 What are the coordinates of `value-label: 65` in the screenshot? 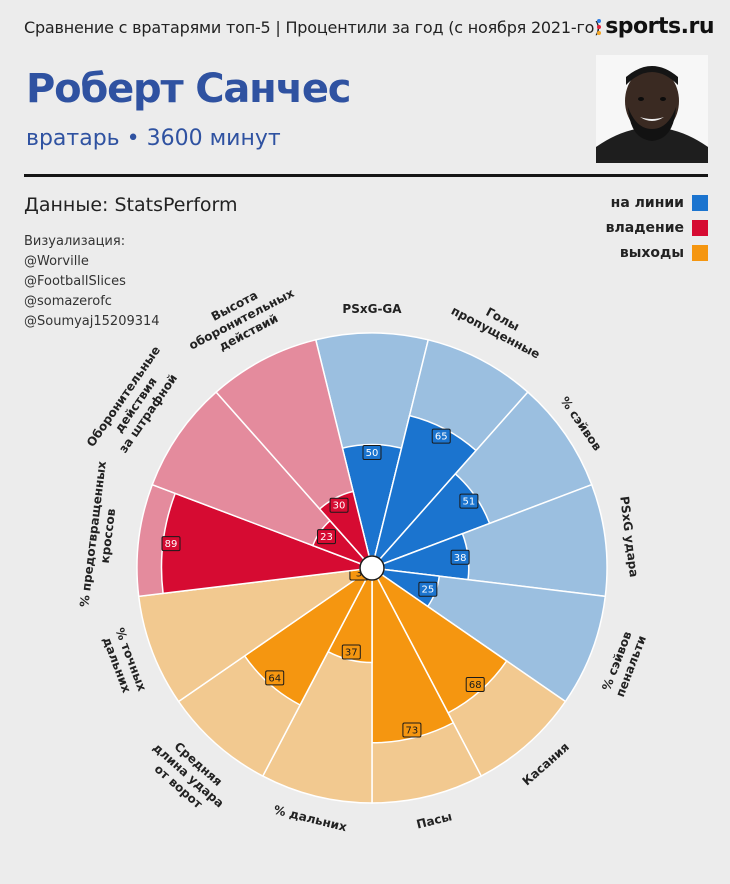 It's located at (441, 437).